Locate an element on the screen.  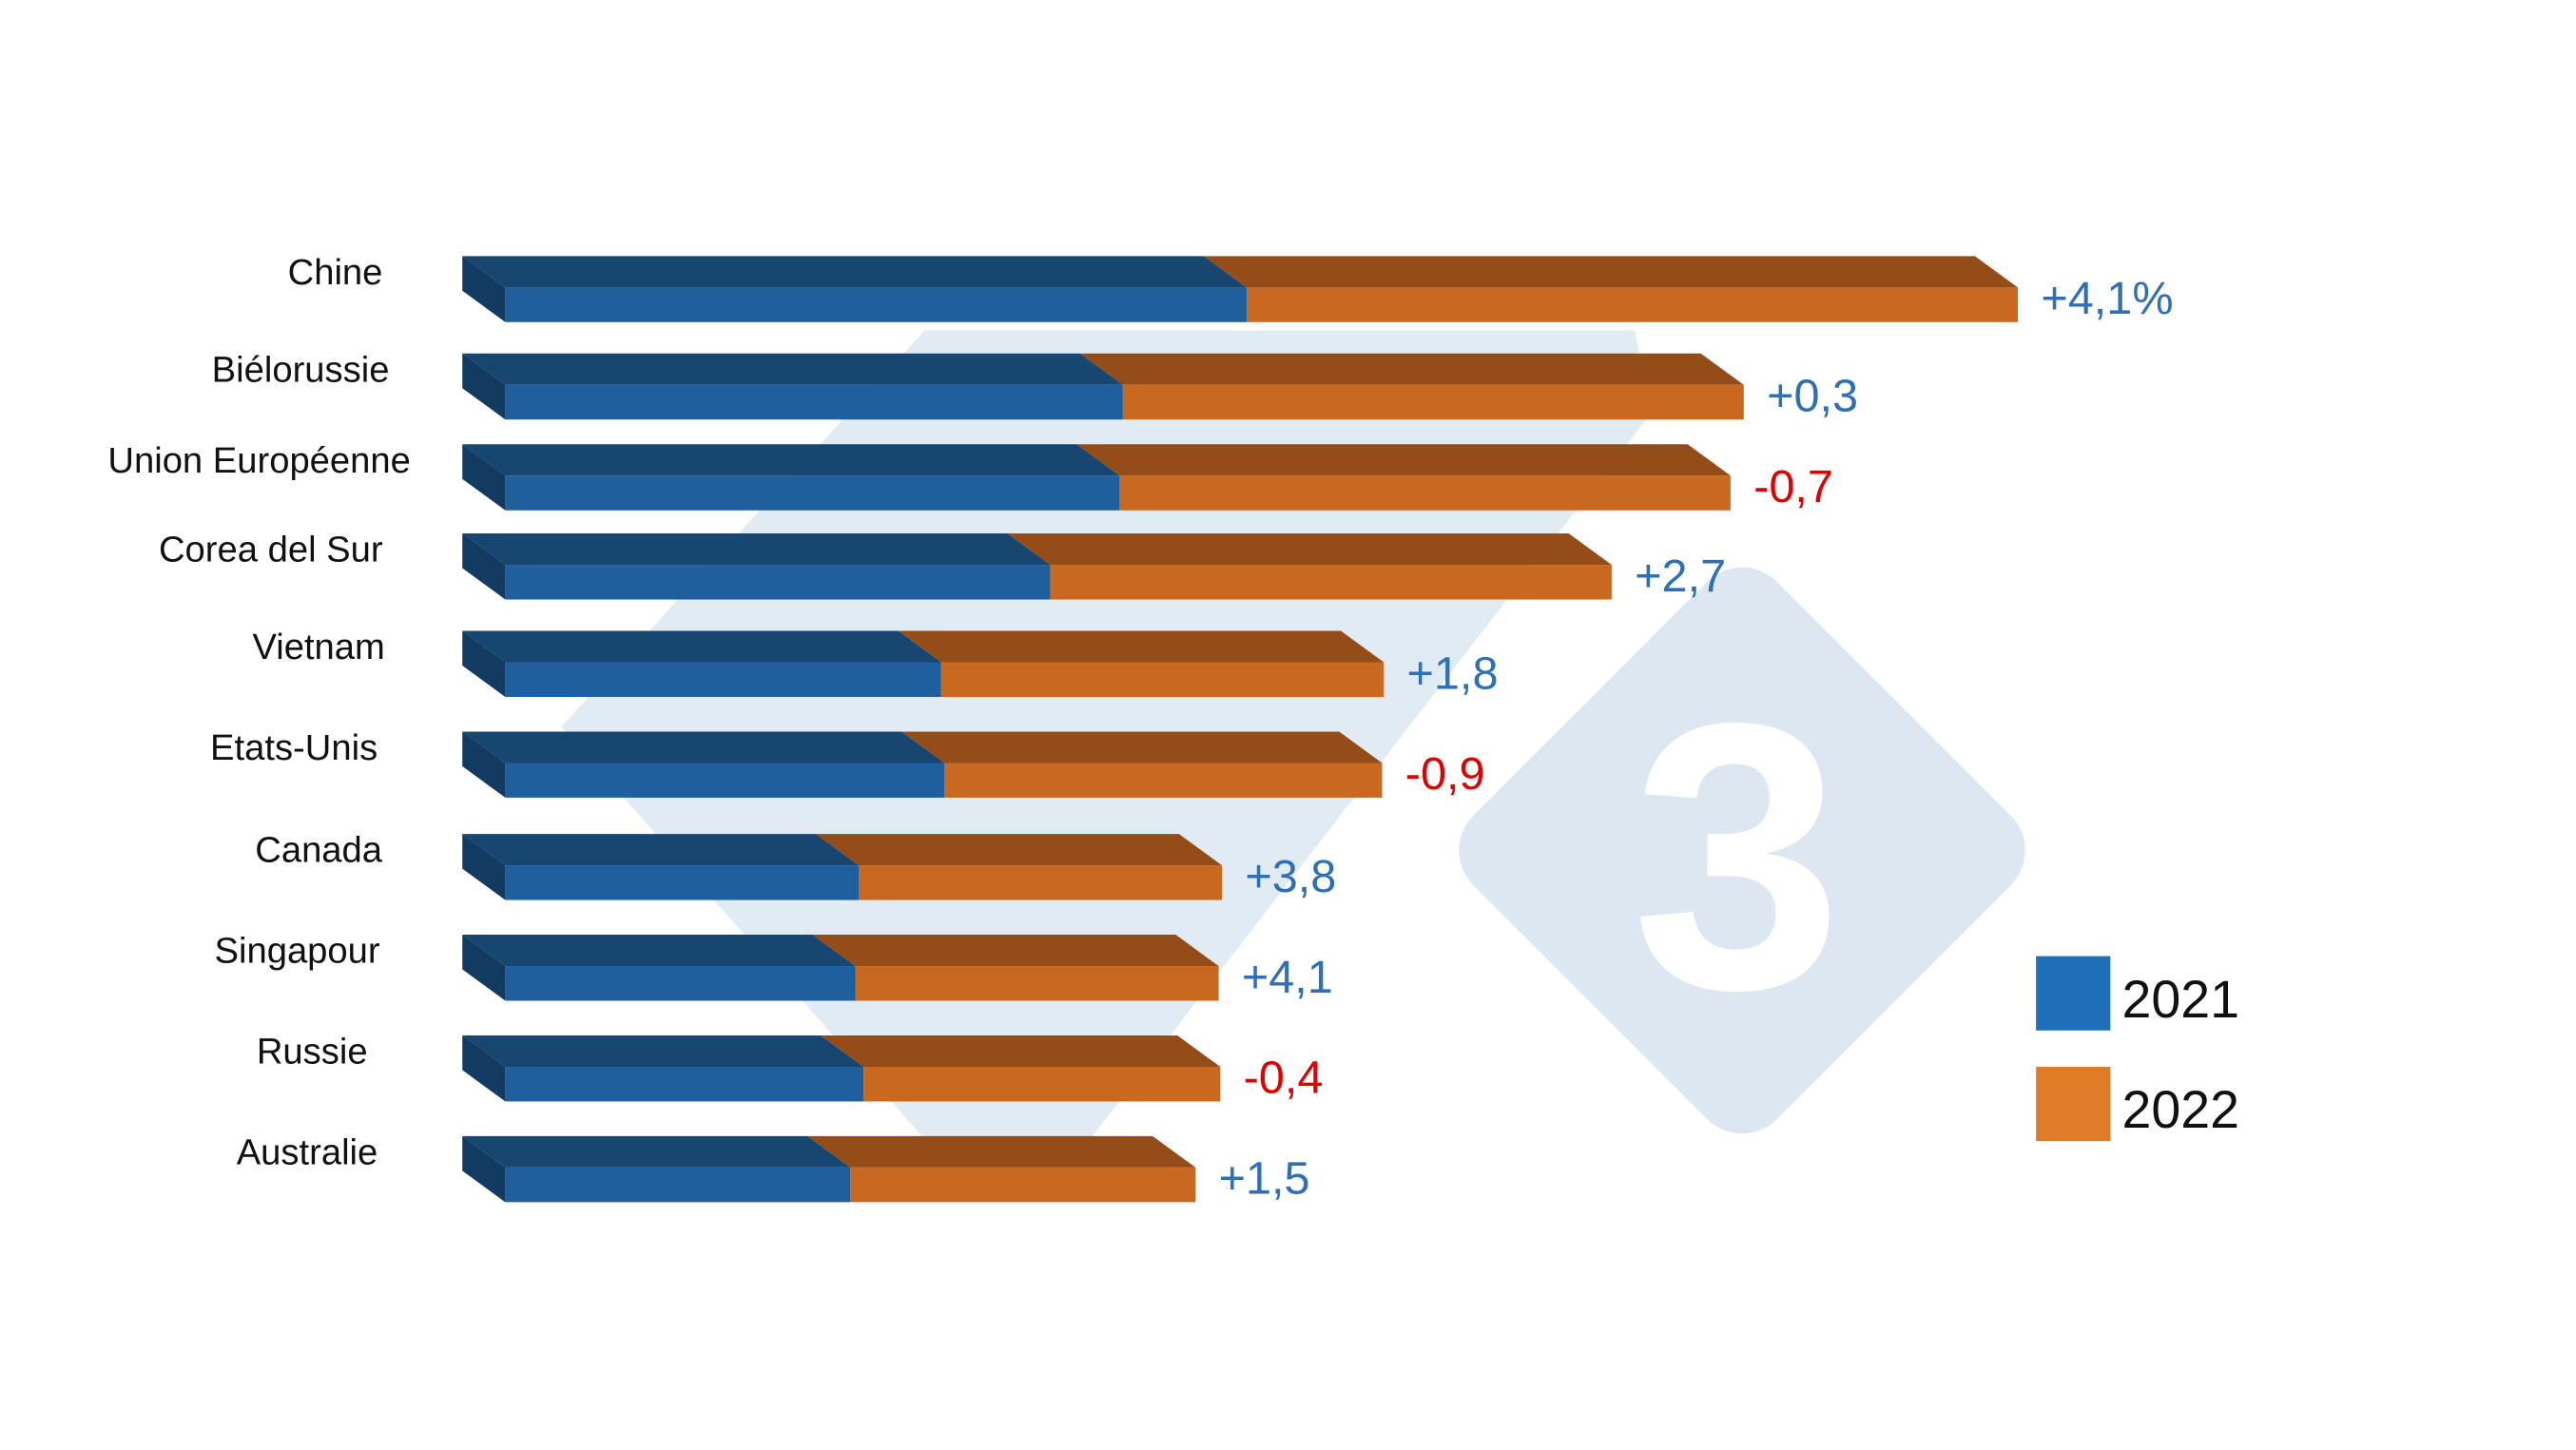
category-label: Singapour is located at coordinates (297, 951).